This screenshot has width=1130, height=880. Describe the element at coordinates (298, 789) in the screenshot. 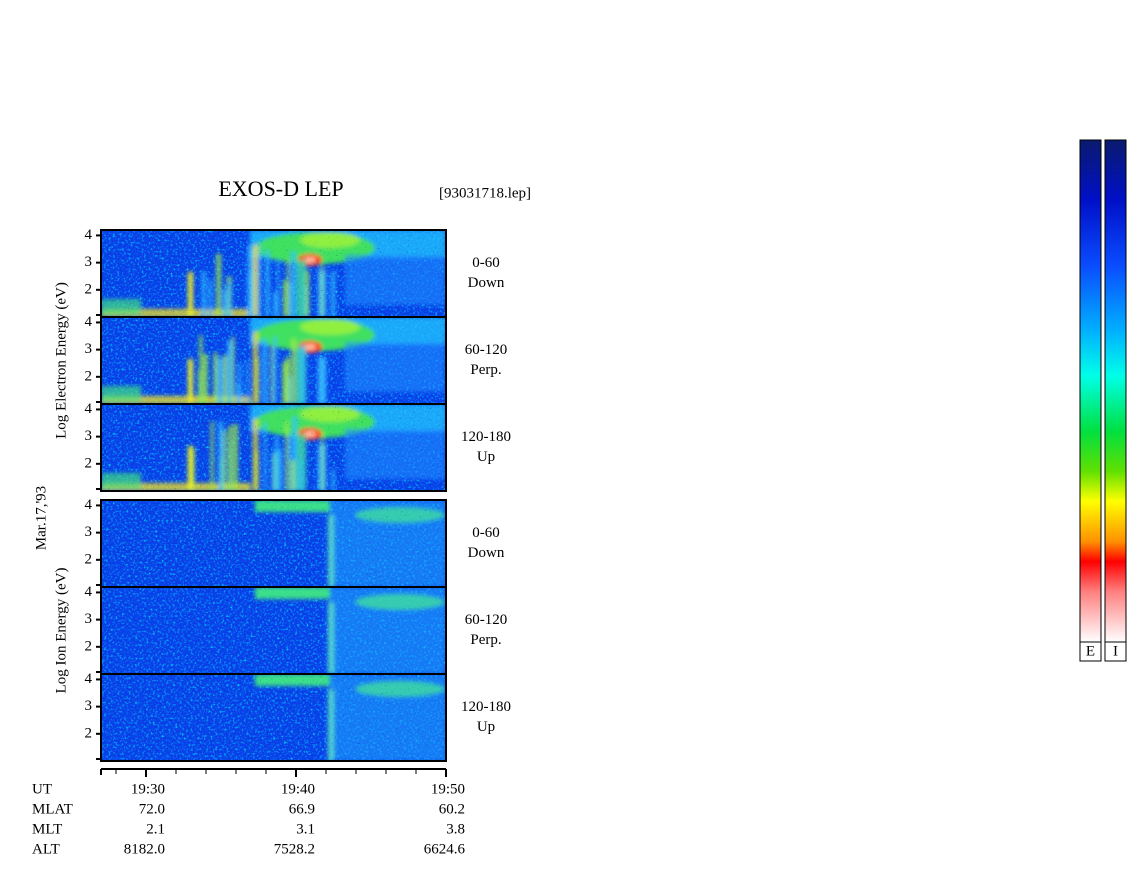

I see `x-tick-label: 19:40` at that location.